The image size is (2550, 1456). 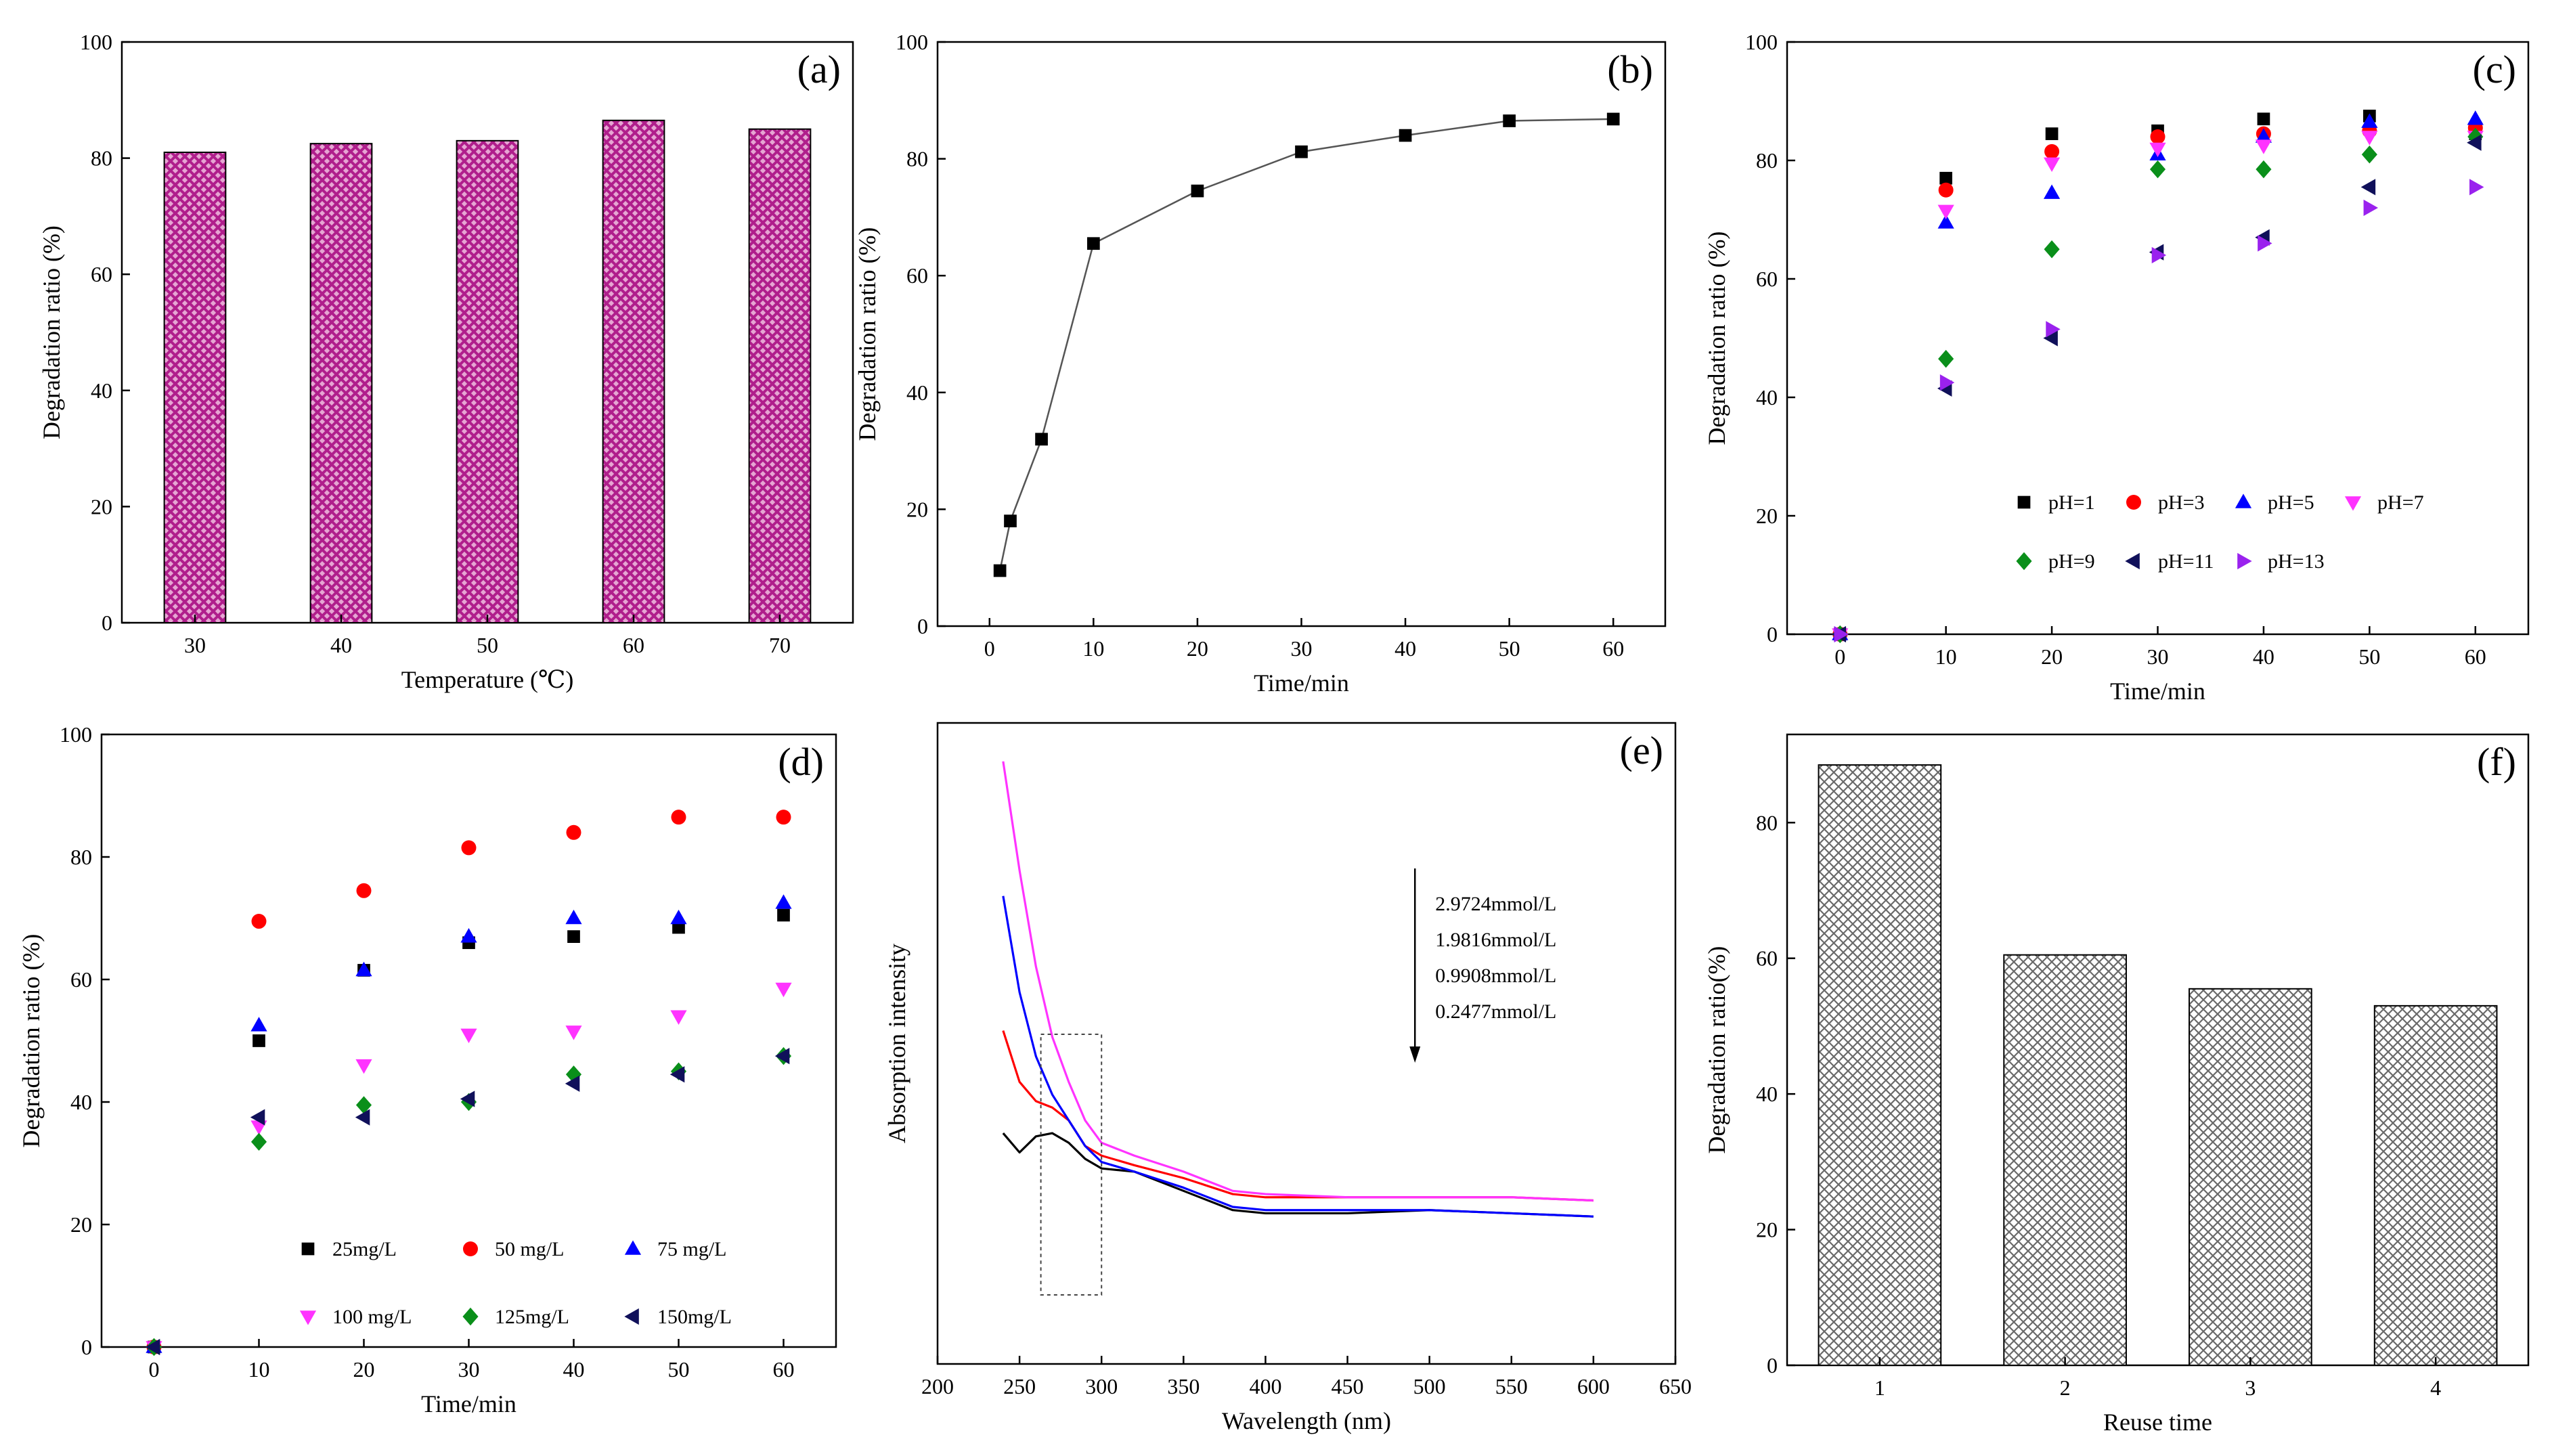 I want to click on point-150mgL-t50, so click(x=677, y=1074).